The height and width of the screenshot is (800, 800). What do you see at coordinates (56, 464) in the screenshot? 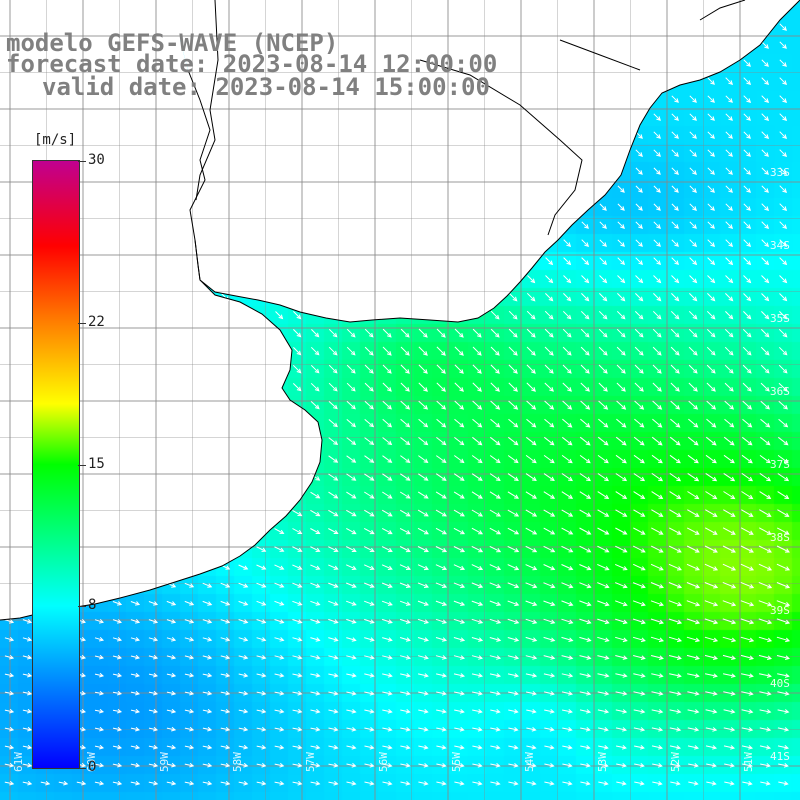
I see `colorbar-gradient` at bounding box center [56, 464].